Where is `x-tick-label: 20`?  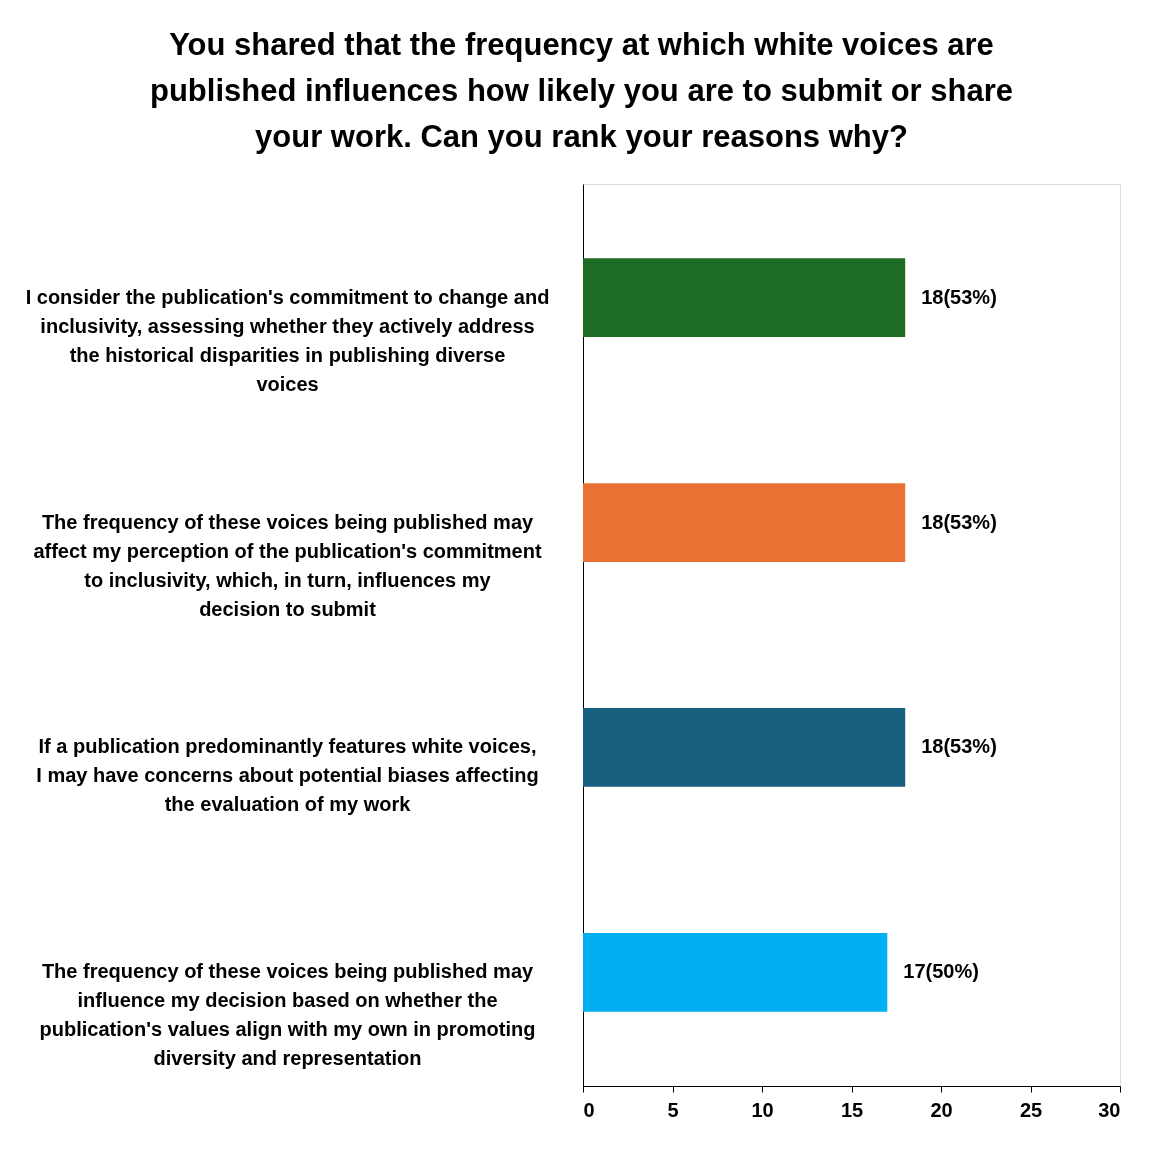 x-tick-label: 20 is located at coordinates (941, 1109).